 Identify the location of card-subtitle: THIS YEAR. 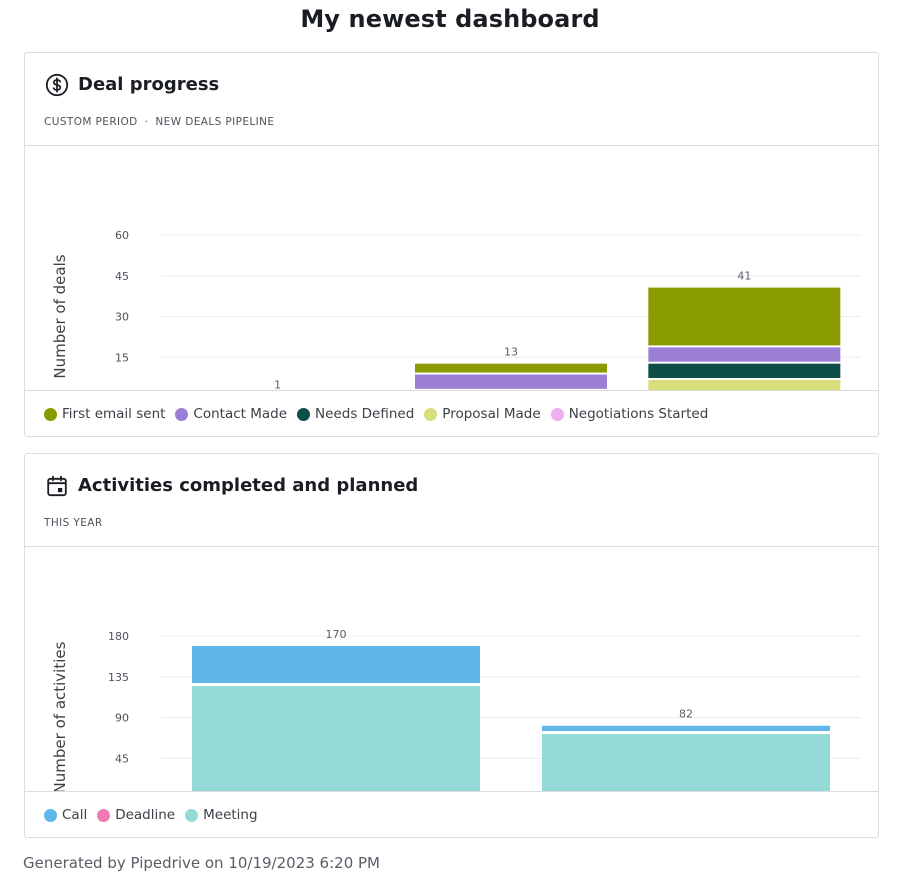
(73, 523).